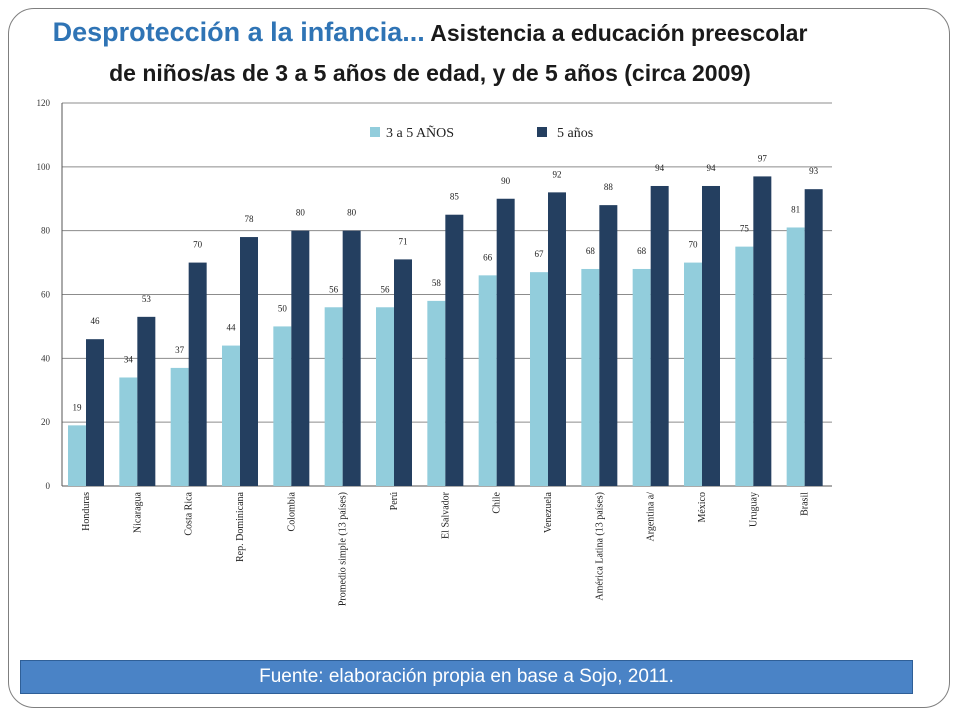 Image resolution: width=960 pixels, height=720 pixels. Describe the element at coordinates (805, 504) in the screenshot. I see `x-tick-label: Brasil` at that location.